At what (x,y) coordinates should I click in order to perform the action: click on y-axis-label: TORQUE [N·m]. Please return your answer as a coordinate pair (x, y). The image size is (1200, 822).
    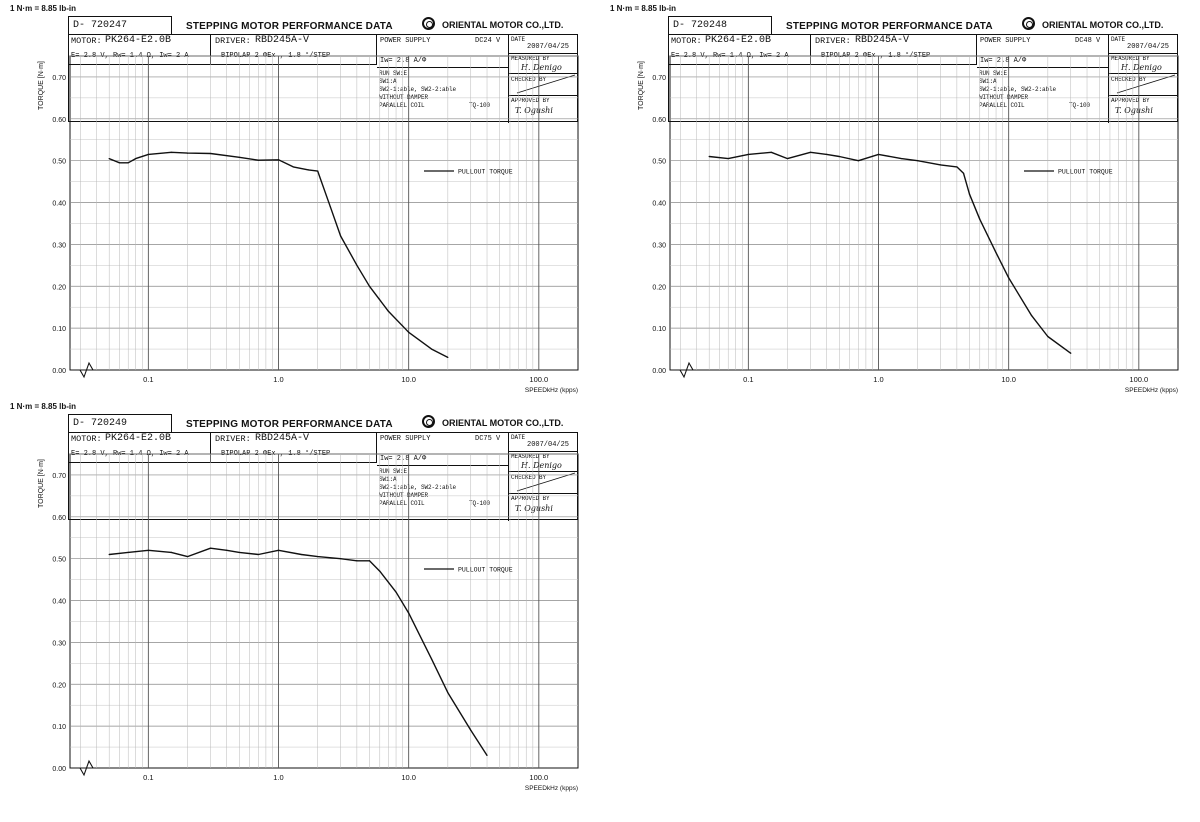
    Looking at the image, I should click on (41, 483).